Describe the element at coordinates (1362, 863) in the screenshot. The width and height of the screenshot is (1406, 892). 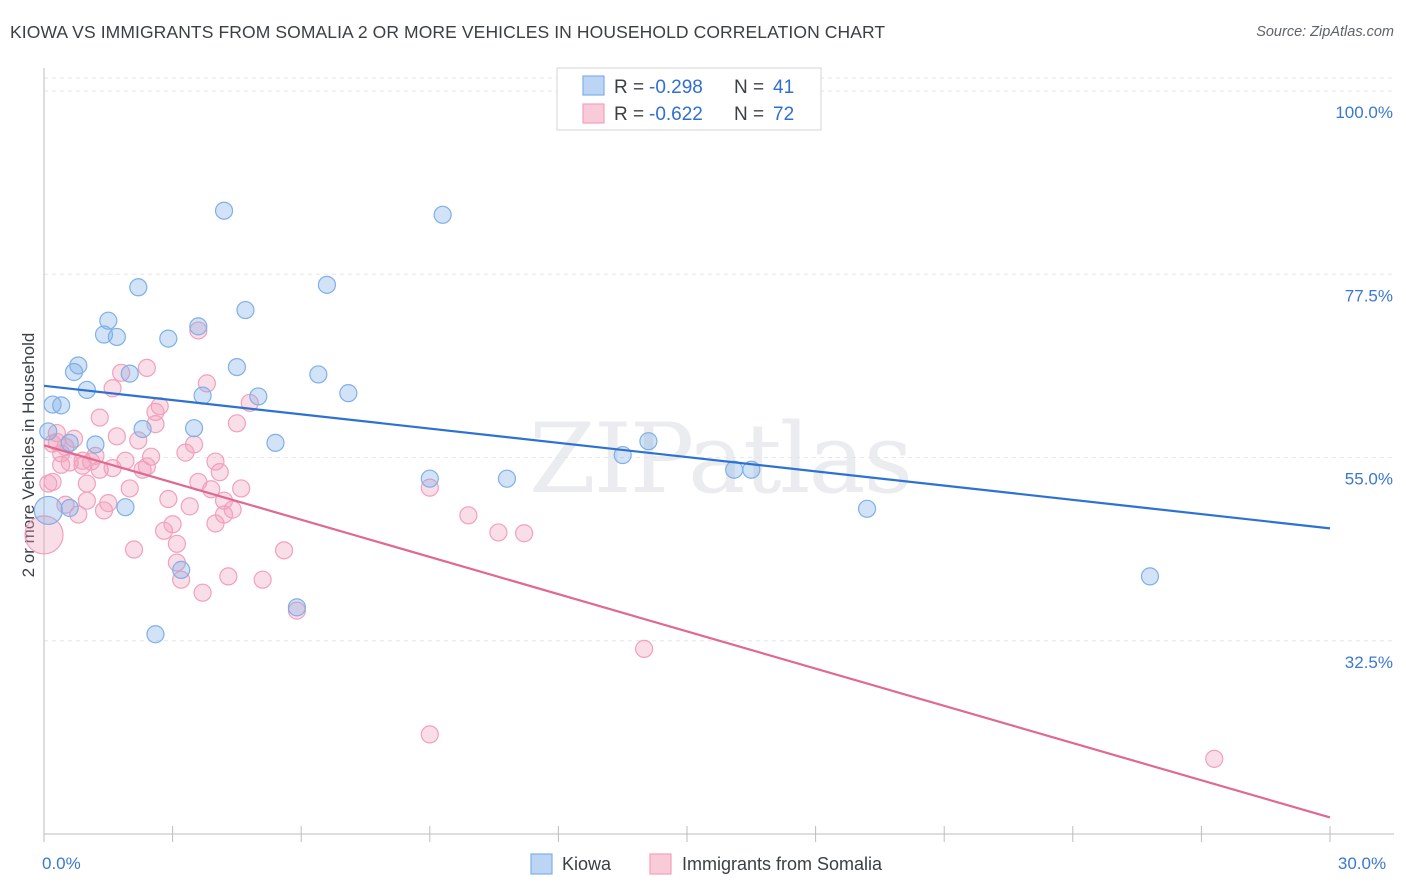
I see `x-tick-label: 30.0%` at that location.